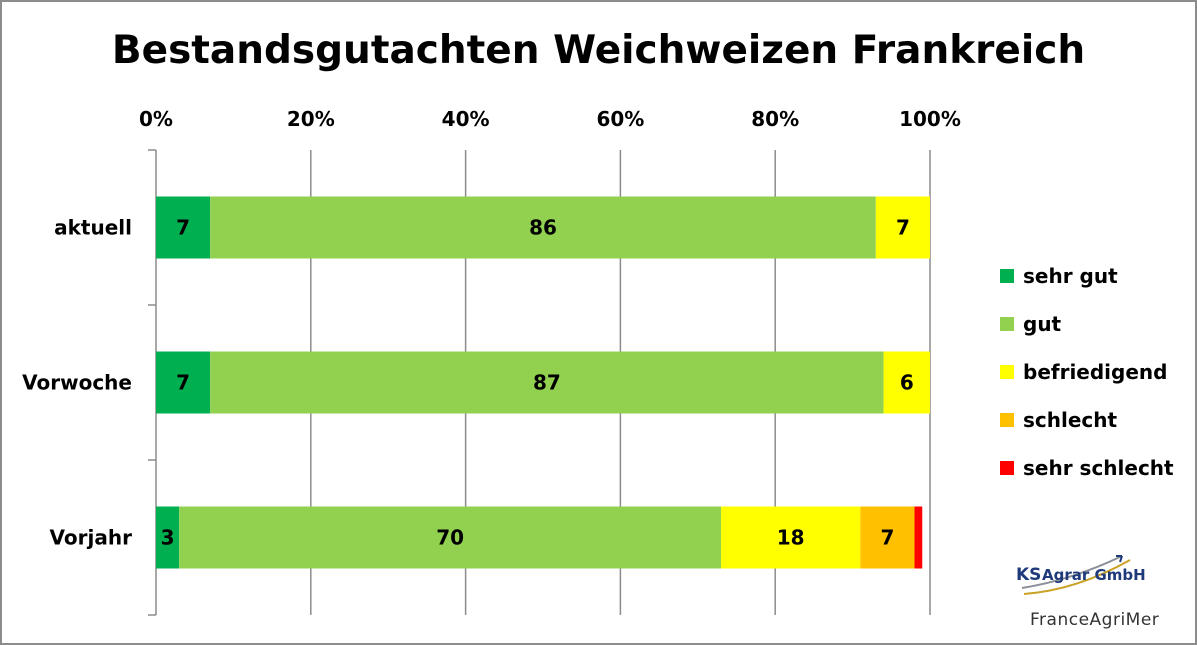 Image resolution: width=1197 pixels, height=645 pixels. Describe the element at coordinates (1094, 575) in the screenshot. I see `logo-company-text: Agrar GmbH` at that location.